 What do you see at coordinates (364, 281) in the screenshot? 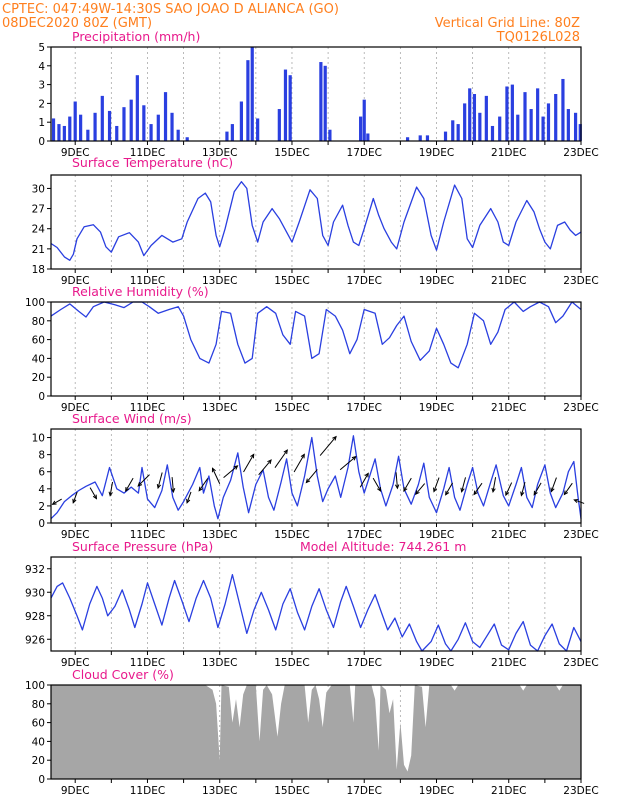
I see `temperature-xtick-label: 17DEC` at bounding box center [364, 281].